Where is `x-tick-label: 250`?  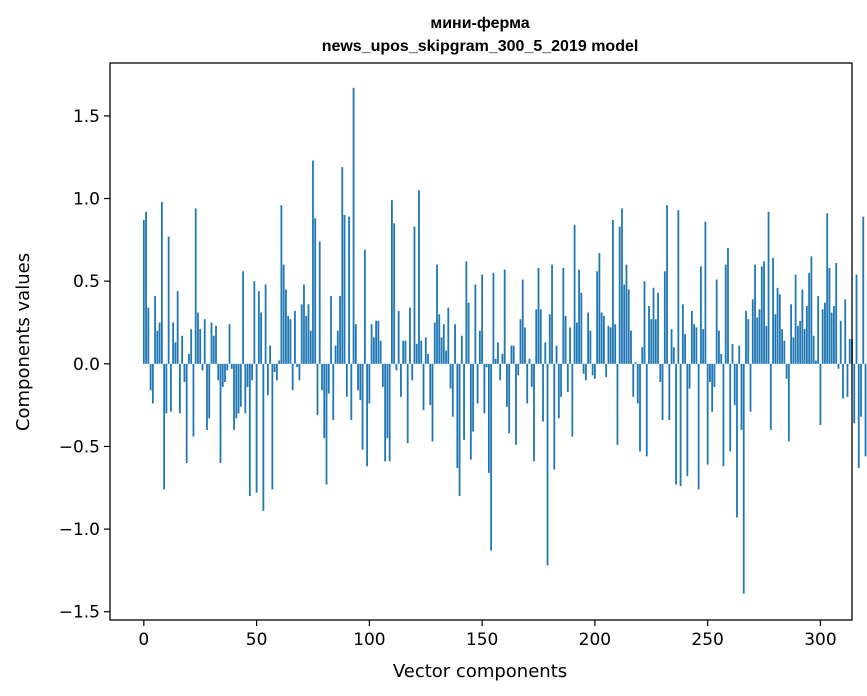
x-tick-label: 250 is located at coordinates (707, 640).